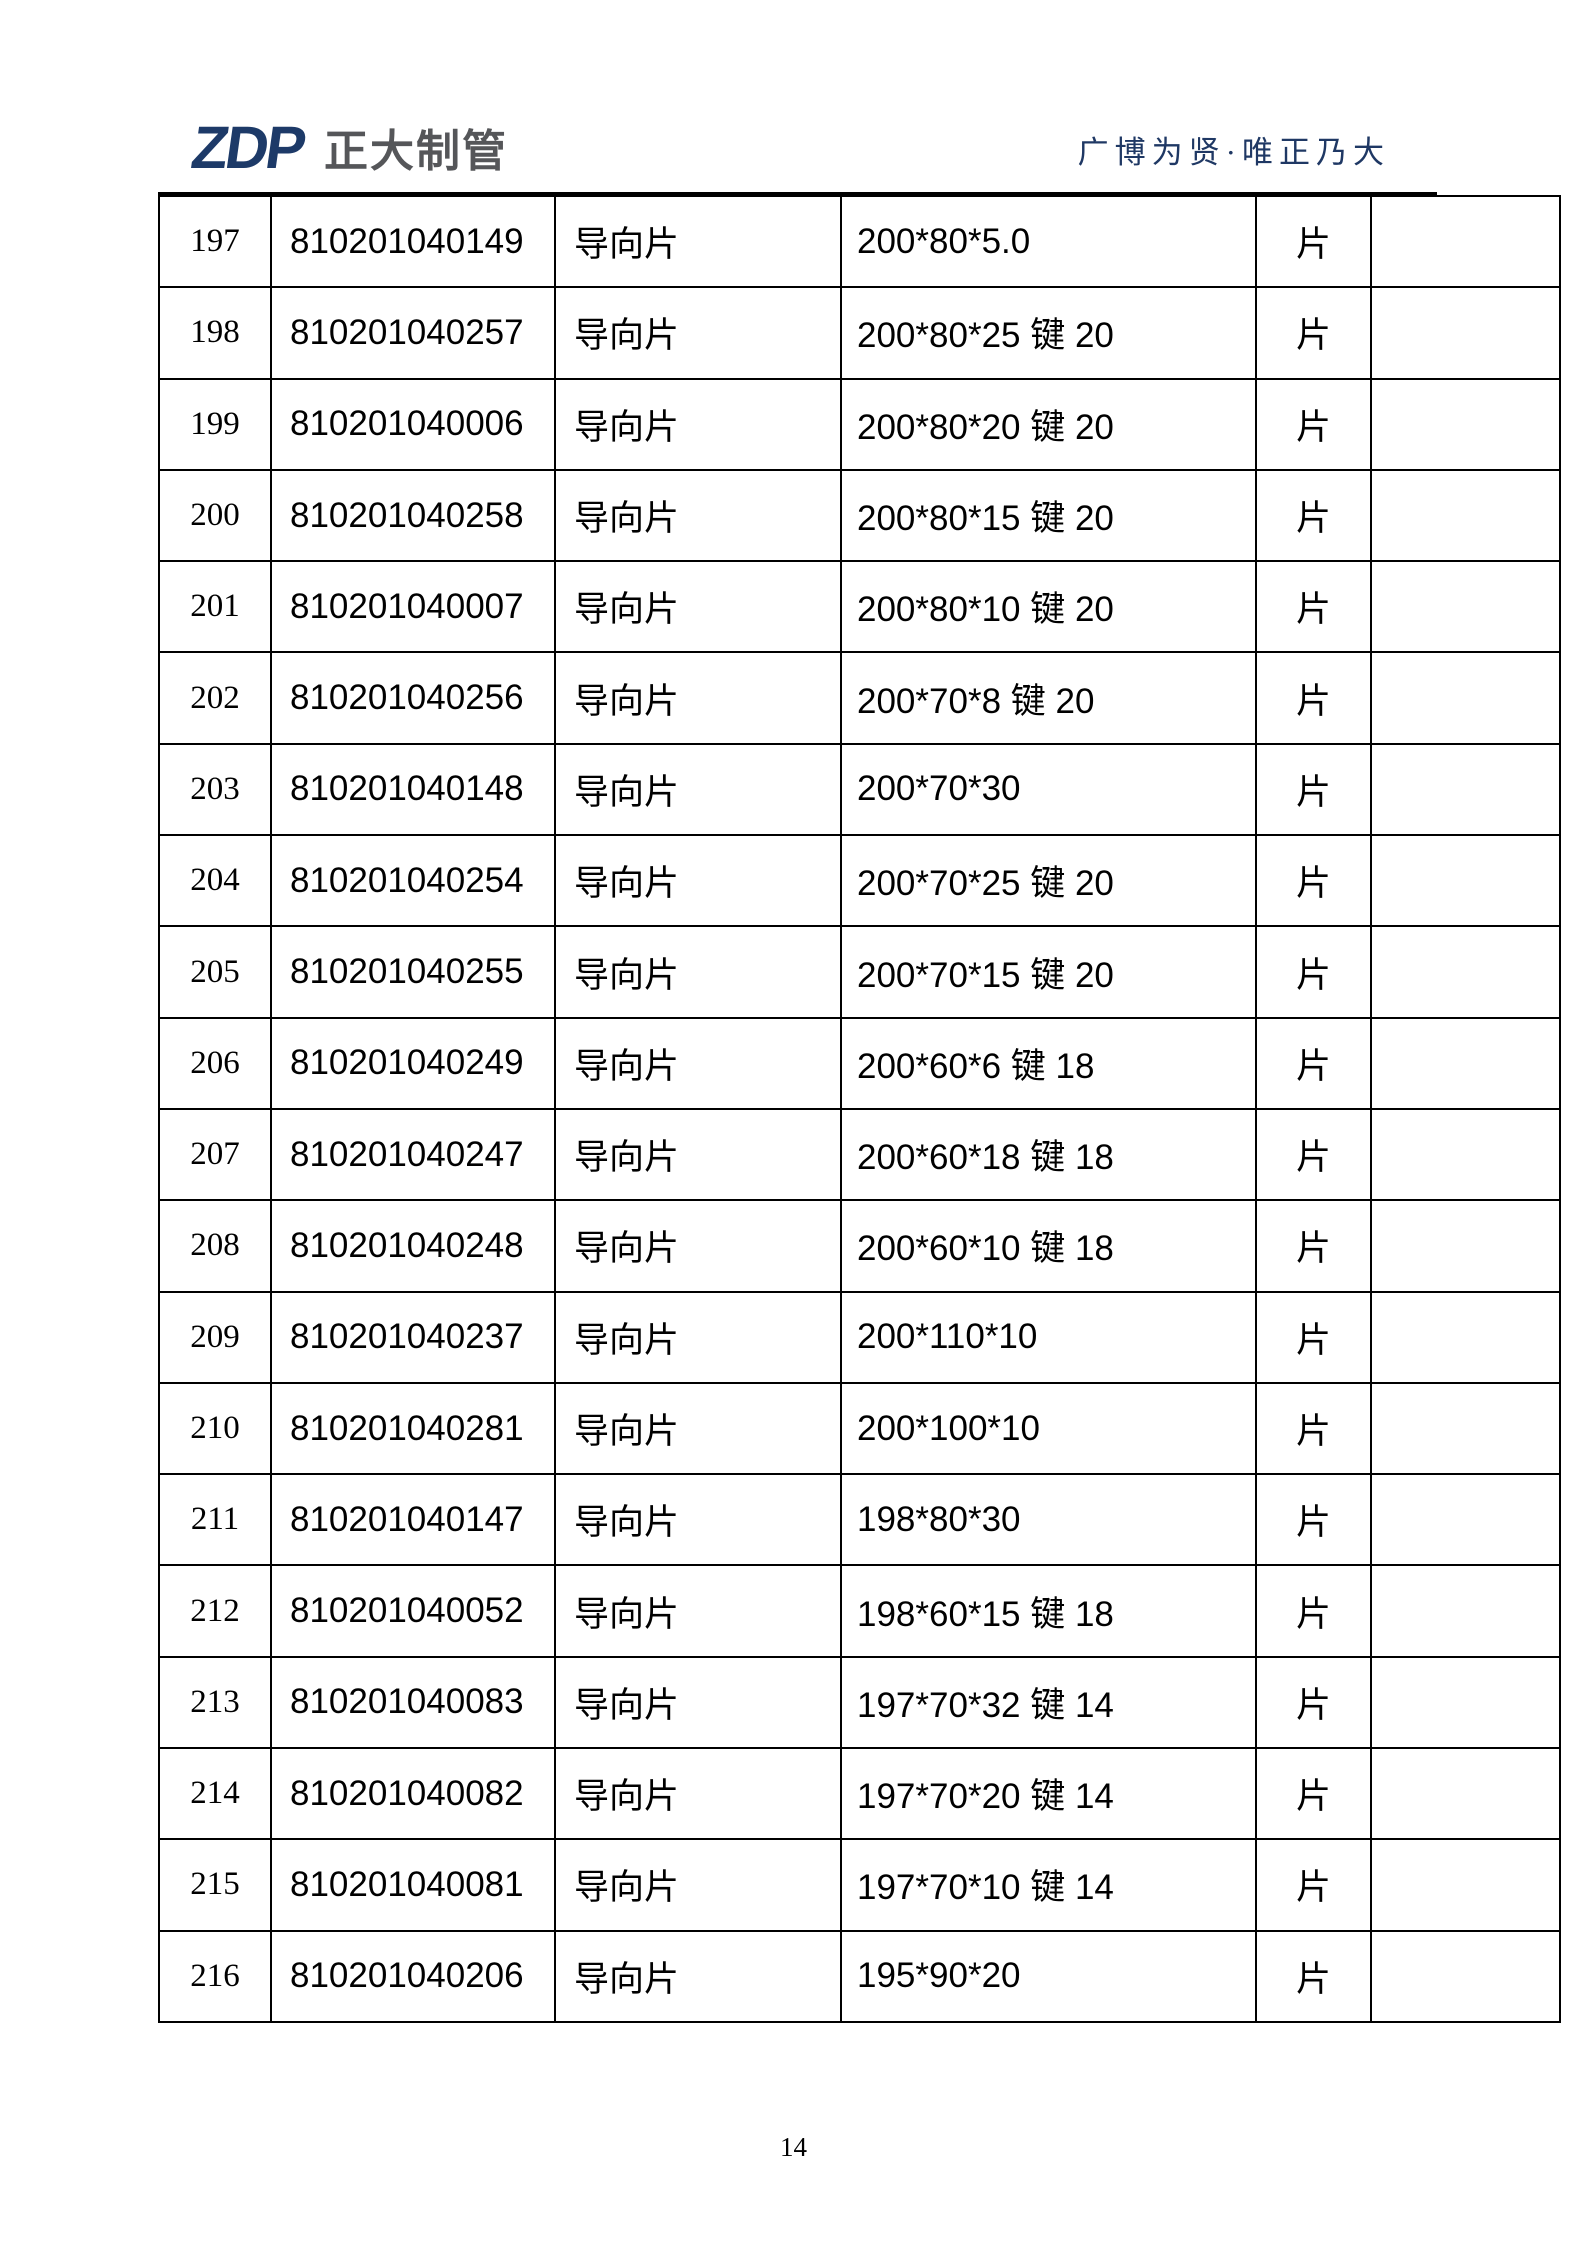  I want to click on table-row: 216 810201040206 导向片 195*90*20 片, so click(859, 1976).